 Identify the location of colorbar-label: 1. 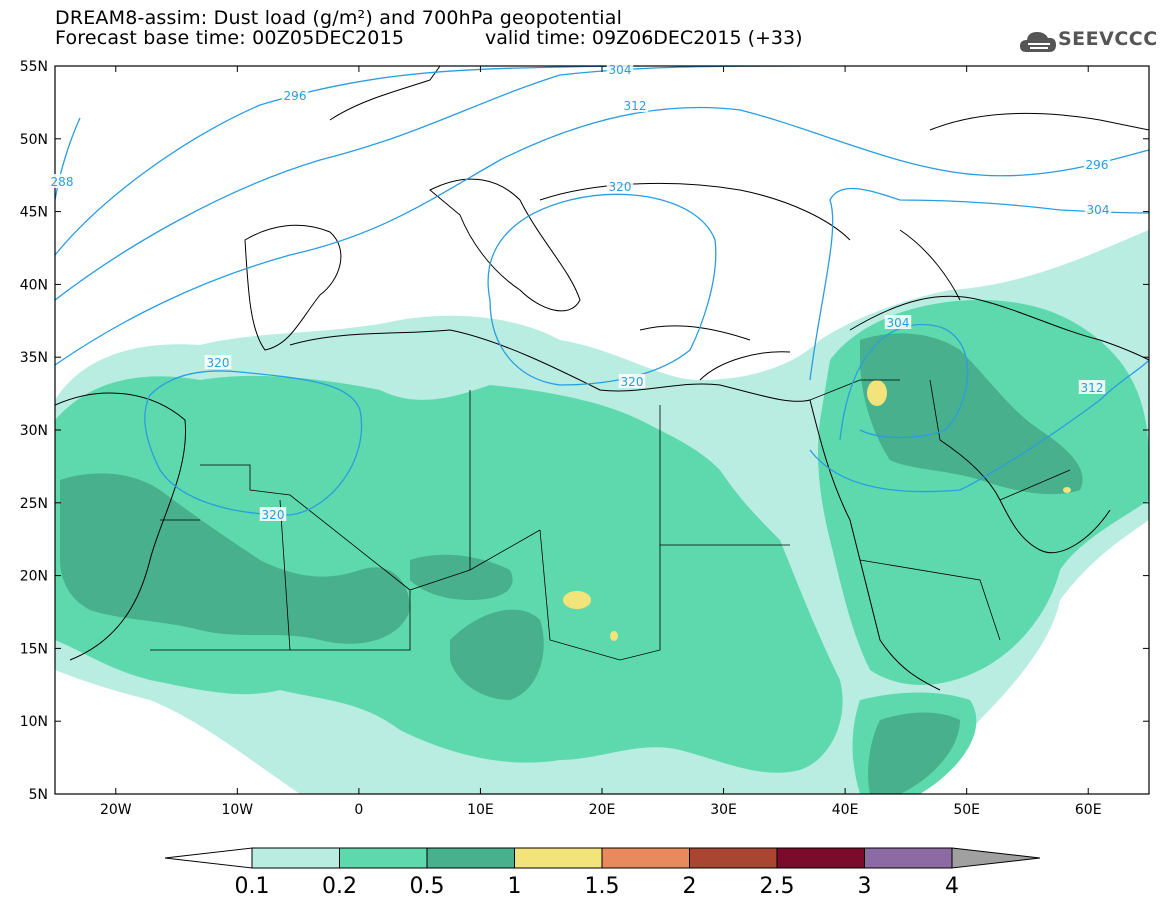
(515, 886).